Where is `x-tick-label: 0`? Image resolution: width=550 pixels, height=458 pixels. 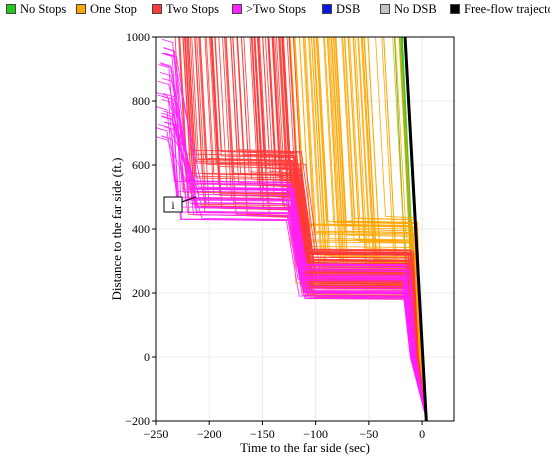 x-tick-label: 0 is located at coordinates (422, 434).